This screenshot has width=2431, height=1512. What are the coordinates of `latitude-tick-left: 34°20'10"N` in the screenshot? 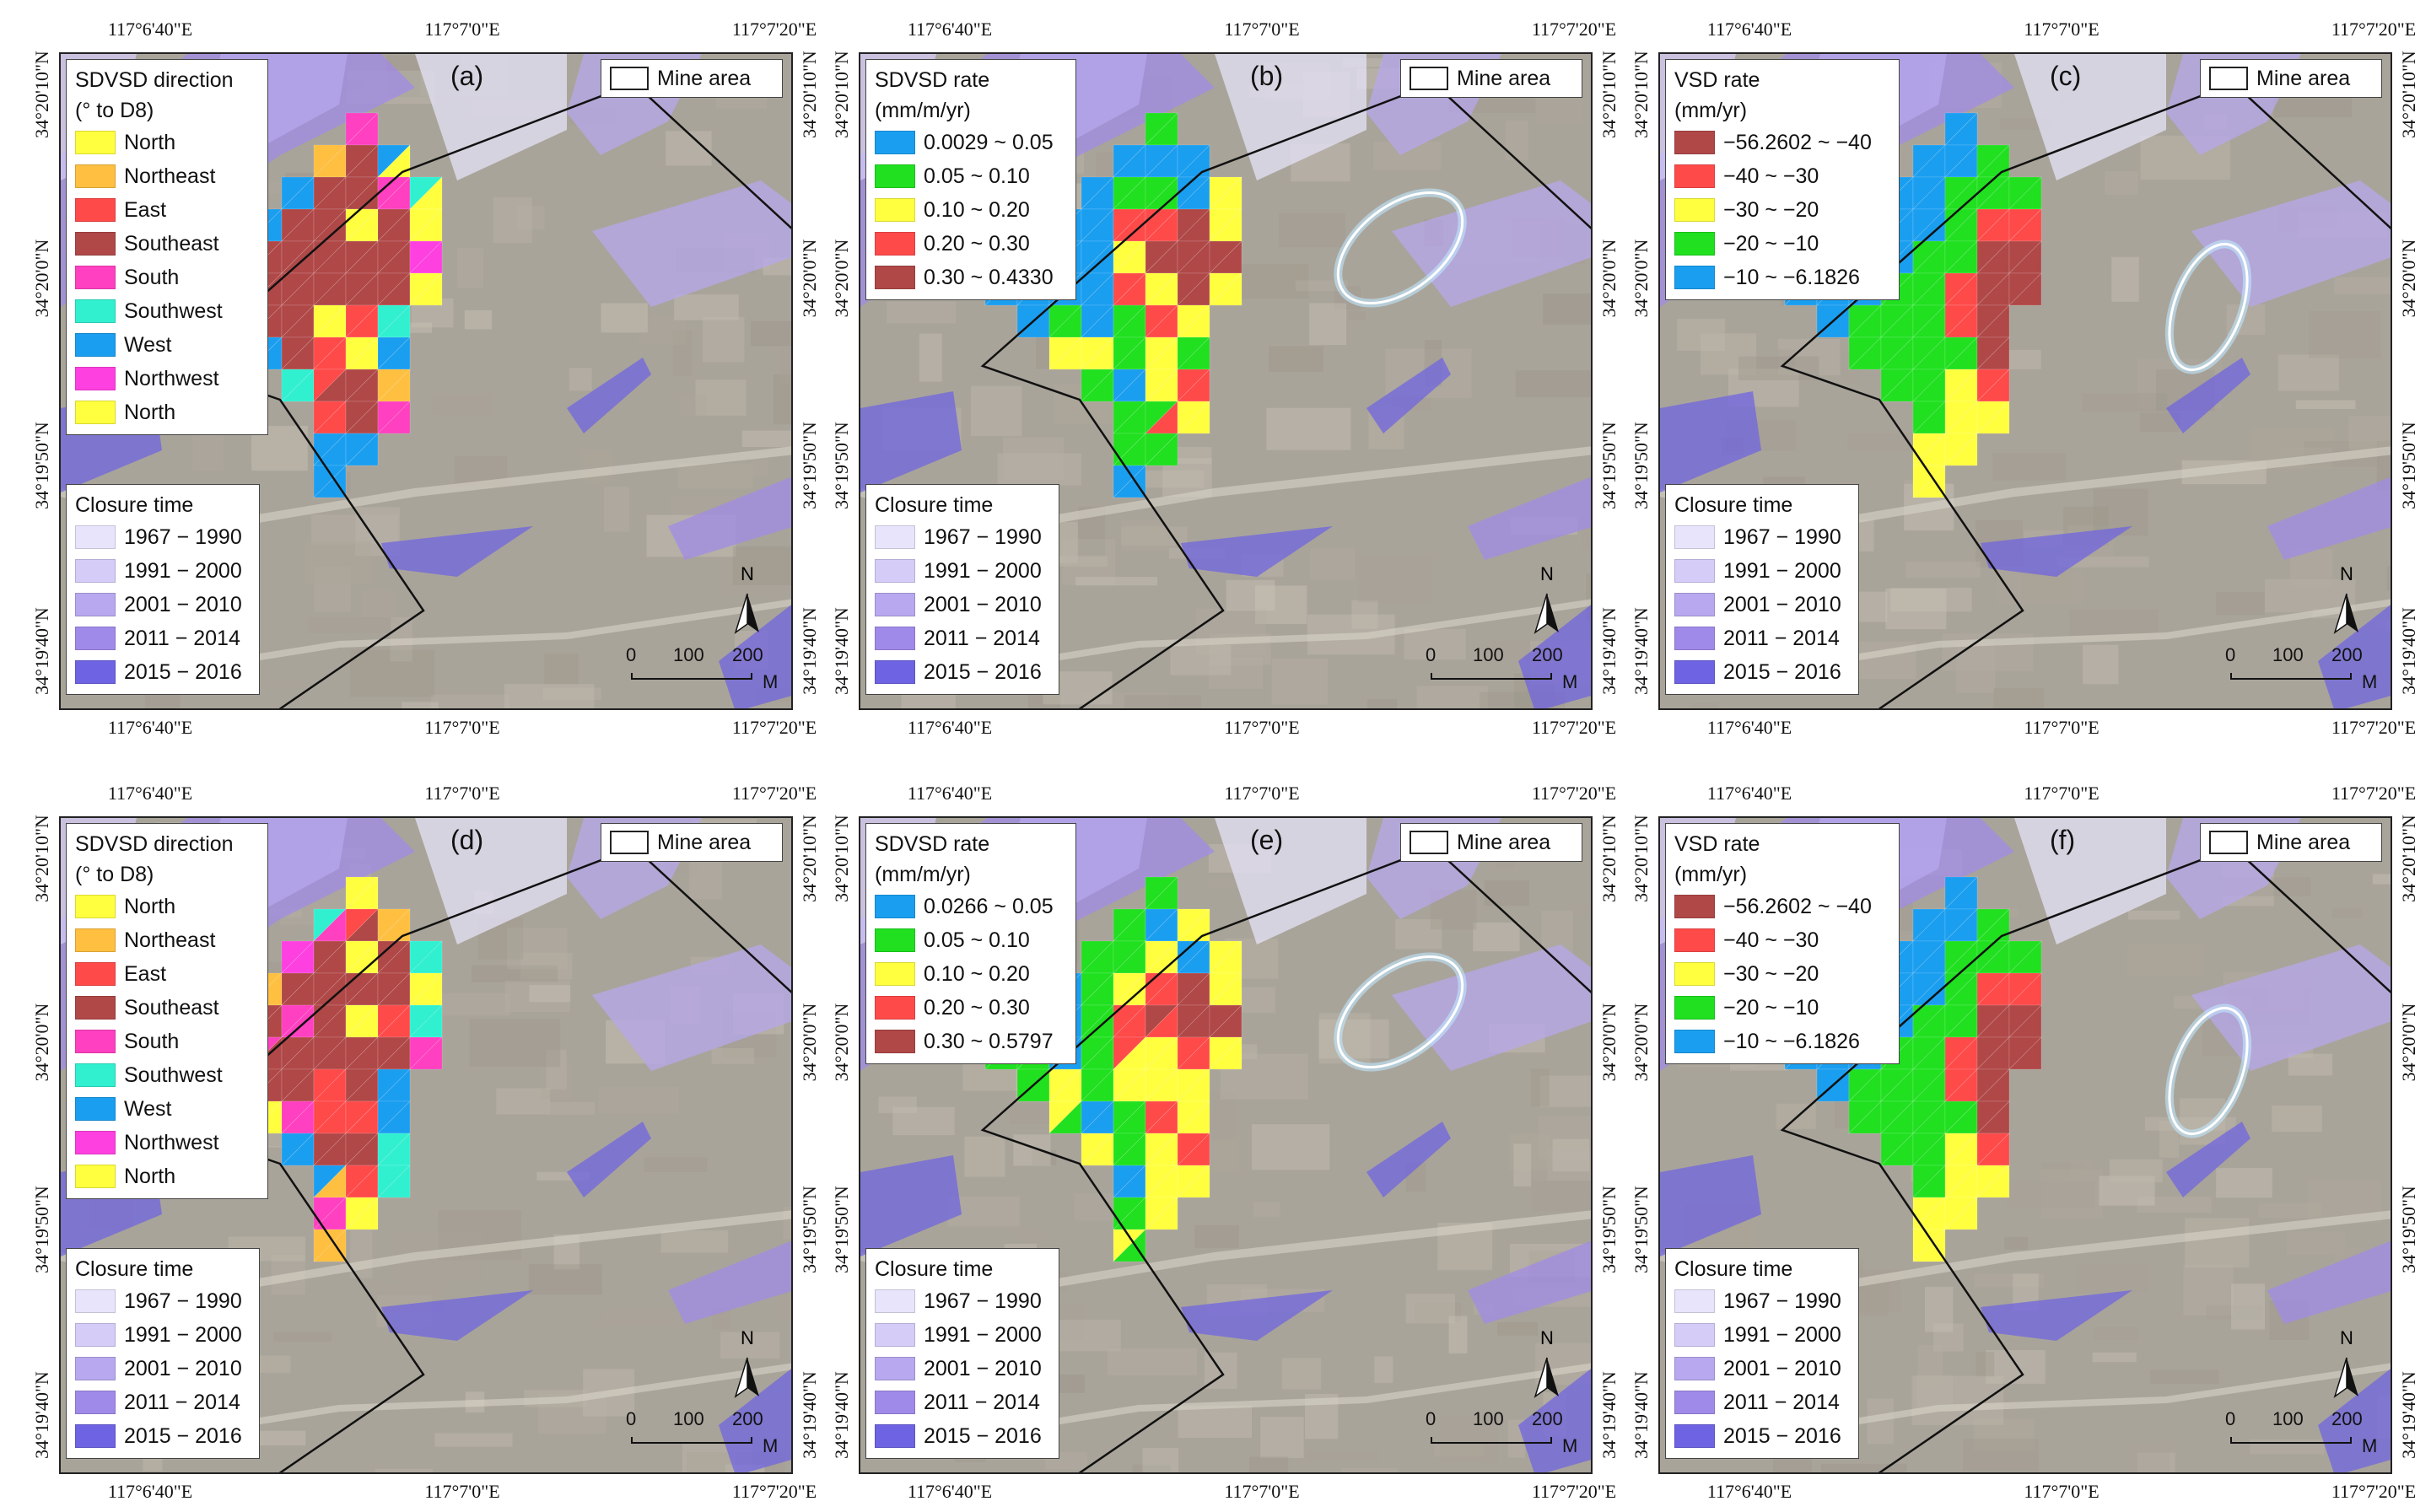 It's located at (841, 859).